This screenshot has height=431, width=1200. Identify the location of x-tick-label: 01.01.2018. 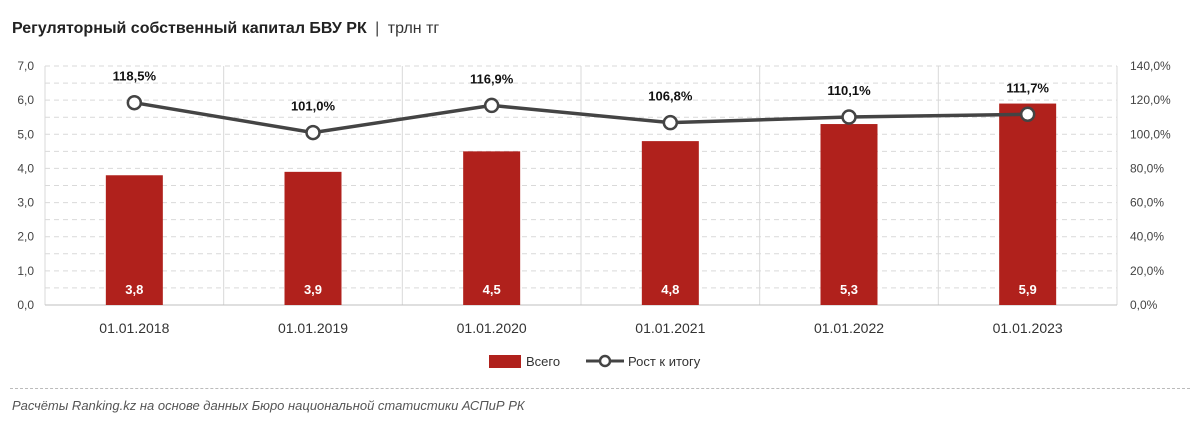
(134, 328).